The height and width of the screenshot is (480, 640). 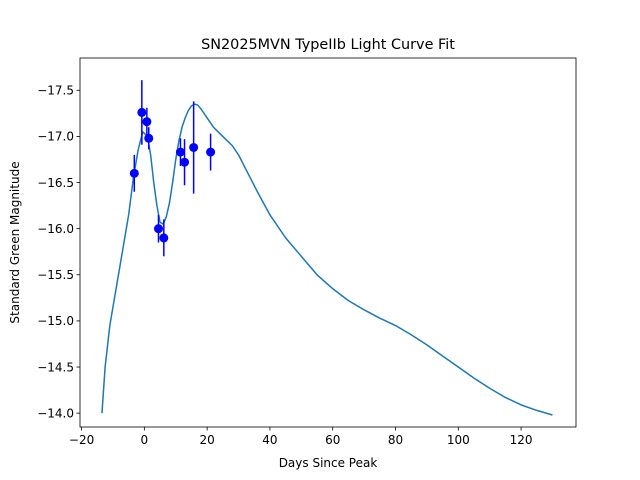 I want to click on x-tick-label: 0, so click(x=145, y=440).